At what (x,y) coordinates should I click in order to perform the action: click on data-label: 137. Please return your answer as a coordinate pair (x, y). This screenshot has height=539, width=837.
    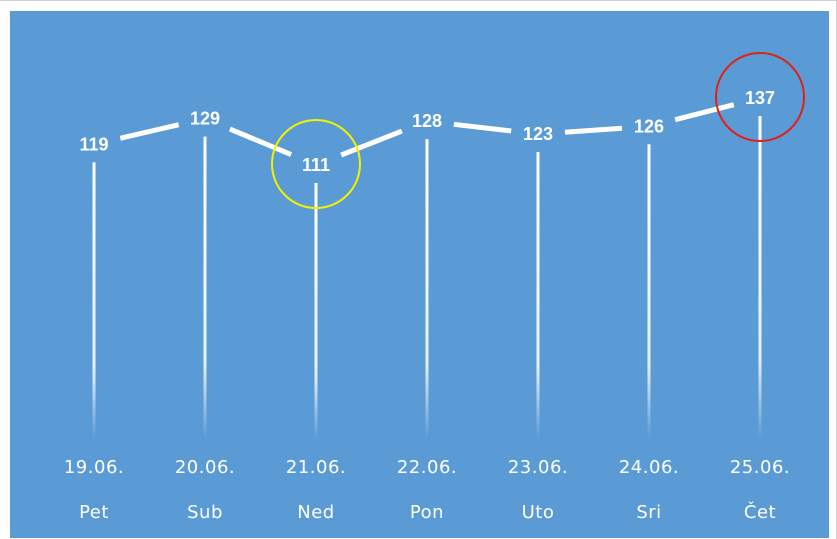
    Looking at the image, I should click on (760, 98).